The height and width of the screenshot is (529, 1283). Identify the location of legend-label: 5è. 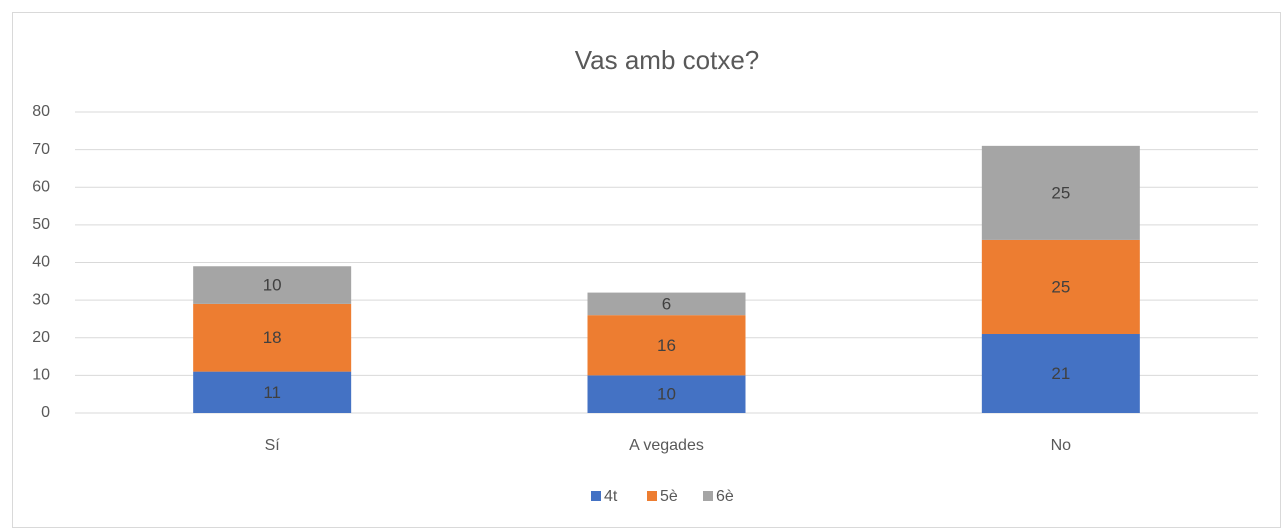
(669, 496).